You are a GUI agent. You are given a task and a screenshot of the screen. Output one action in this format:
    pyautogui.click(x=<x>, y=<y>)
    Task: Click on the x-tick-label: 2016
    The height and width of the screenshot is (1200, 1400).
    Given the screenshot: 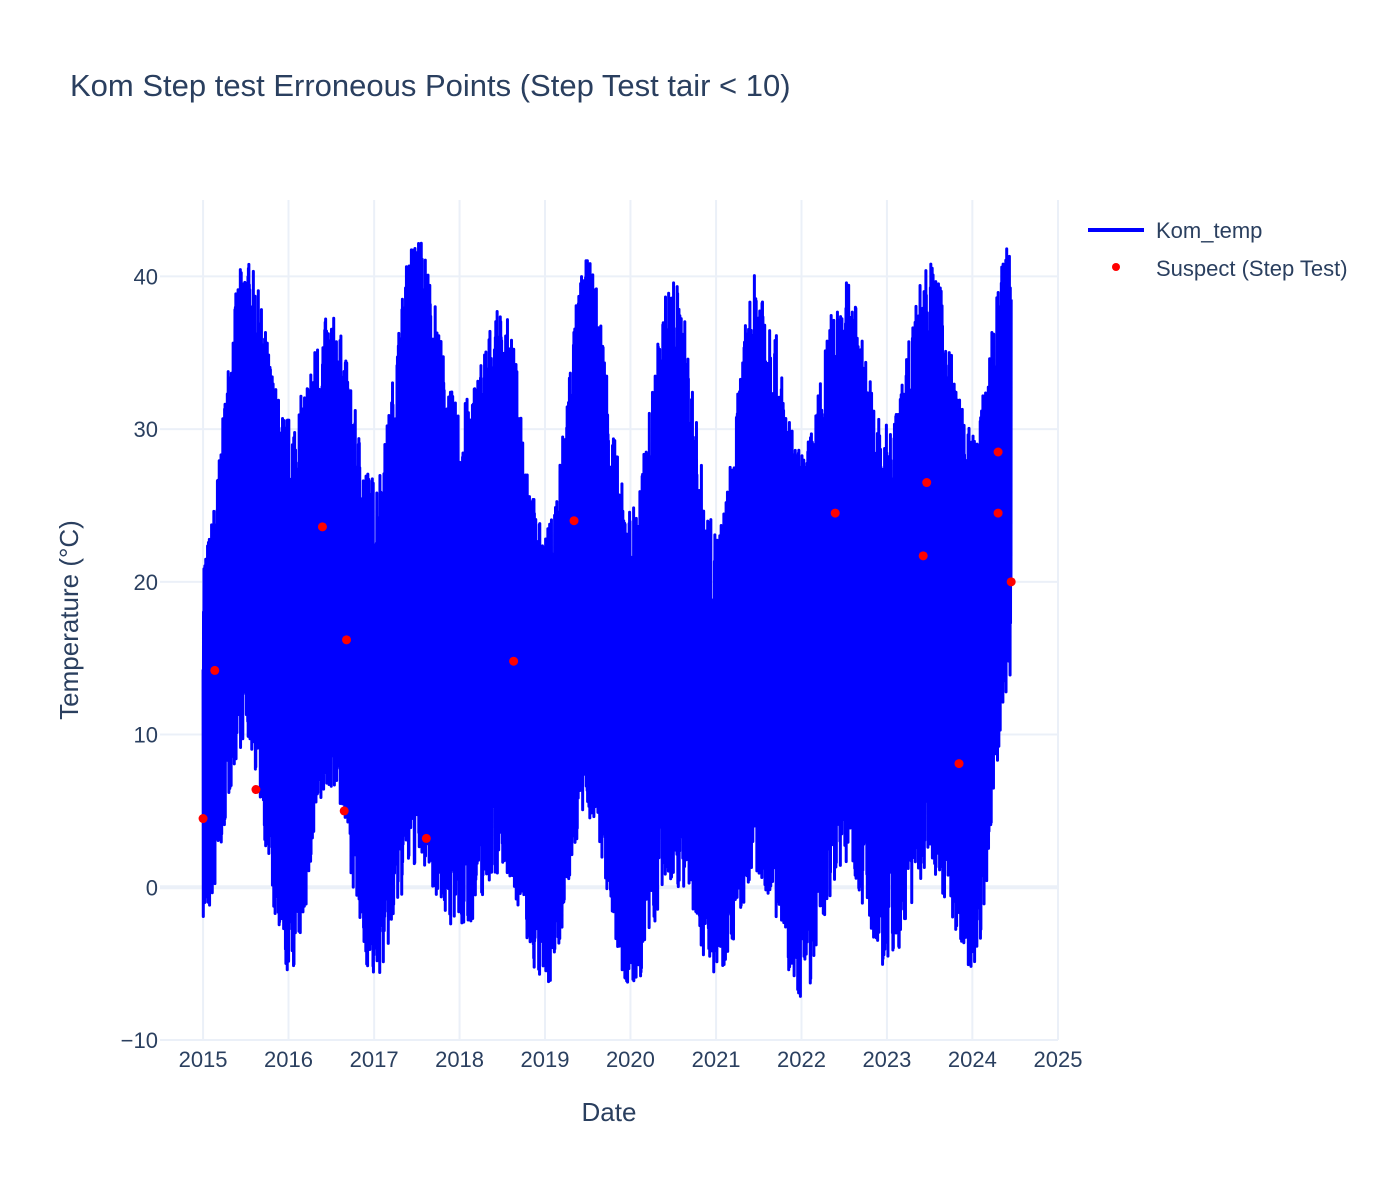 What is the action you would take?
    pyautogui.click(x=288, y=1059)
    